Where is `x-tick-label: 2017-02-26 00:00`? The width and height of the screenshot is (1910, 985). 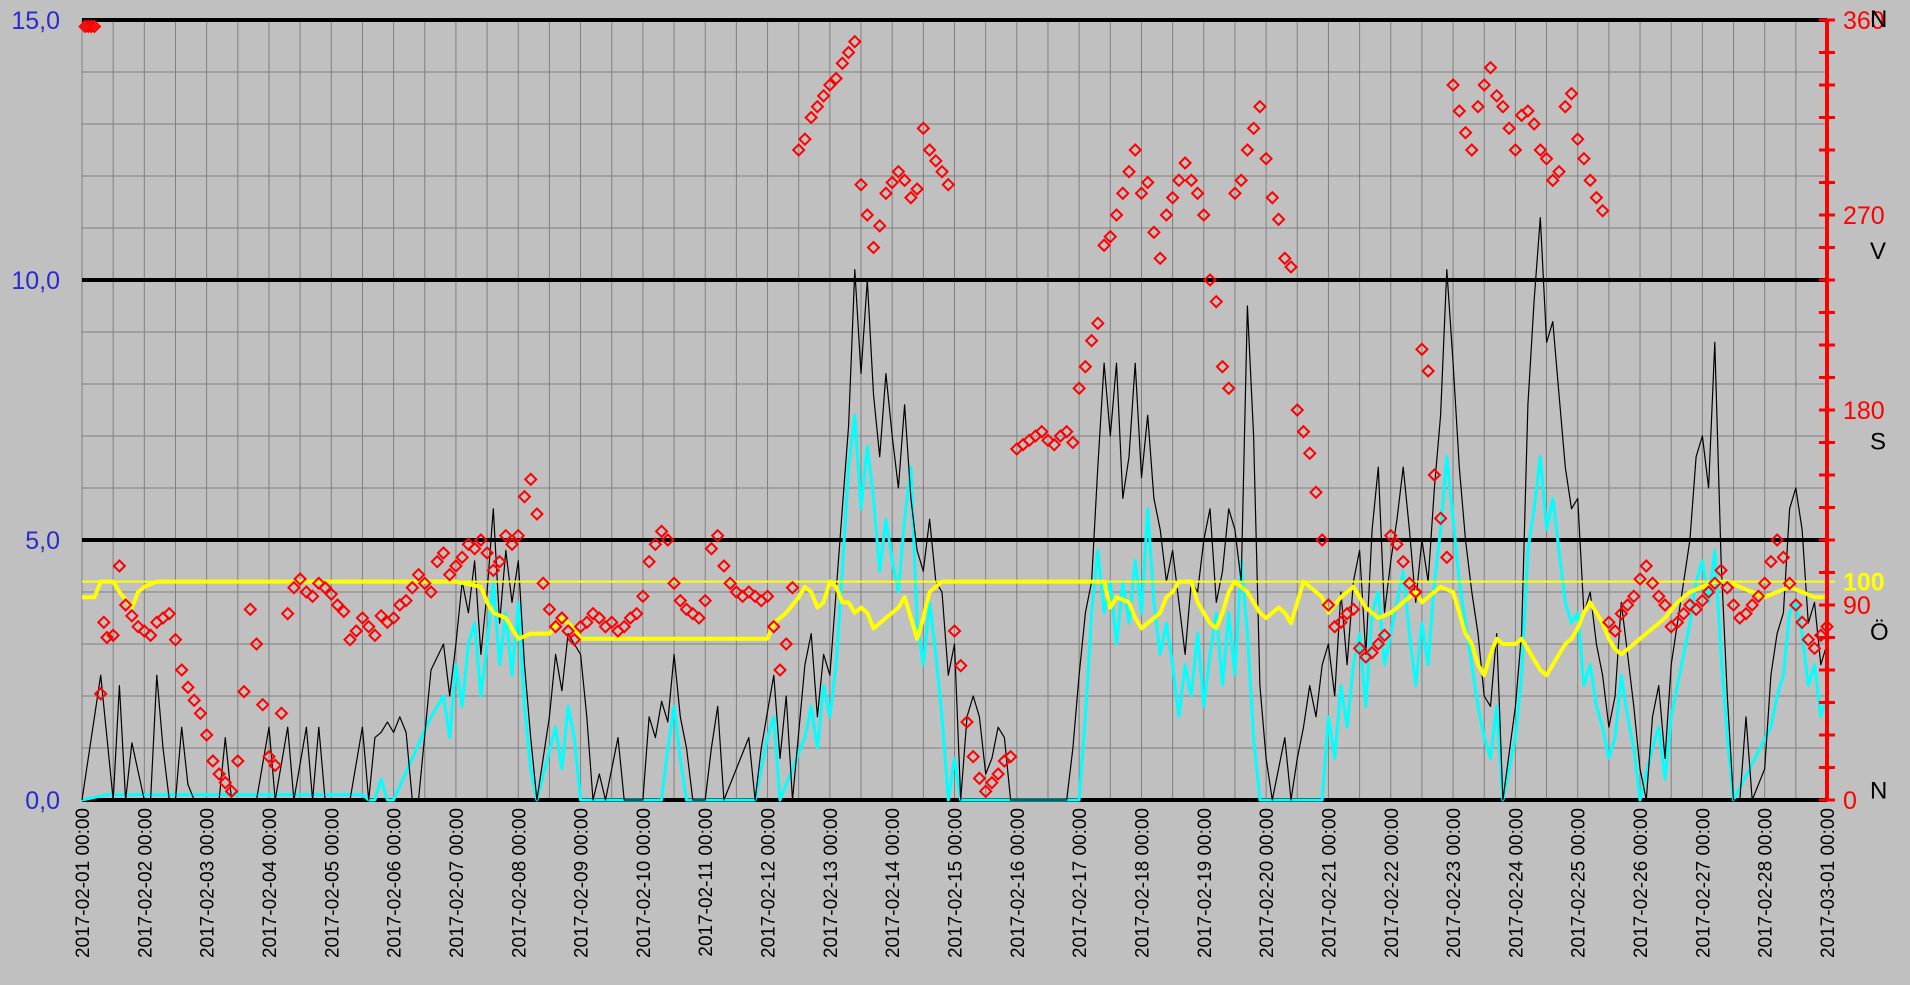
x-tick-label: 2017-02-26 00:00 is located at coordinates (1641, 883).